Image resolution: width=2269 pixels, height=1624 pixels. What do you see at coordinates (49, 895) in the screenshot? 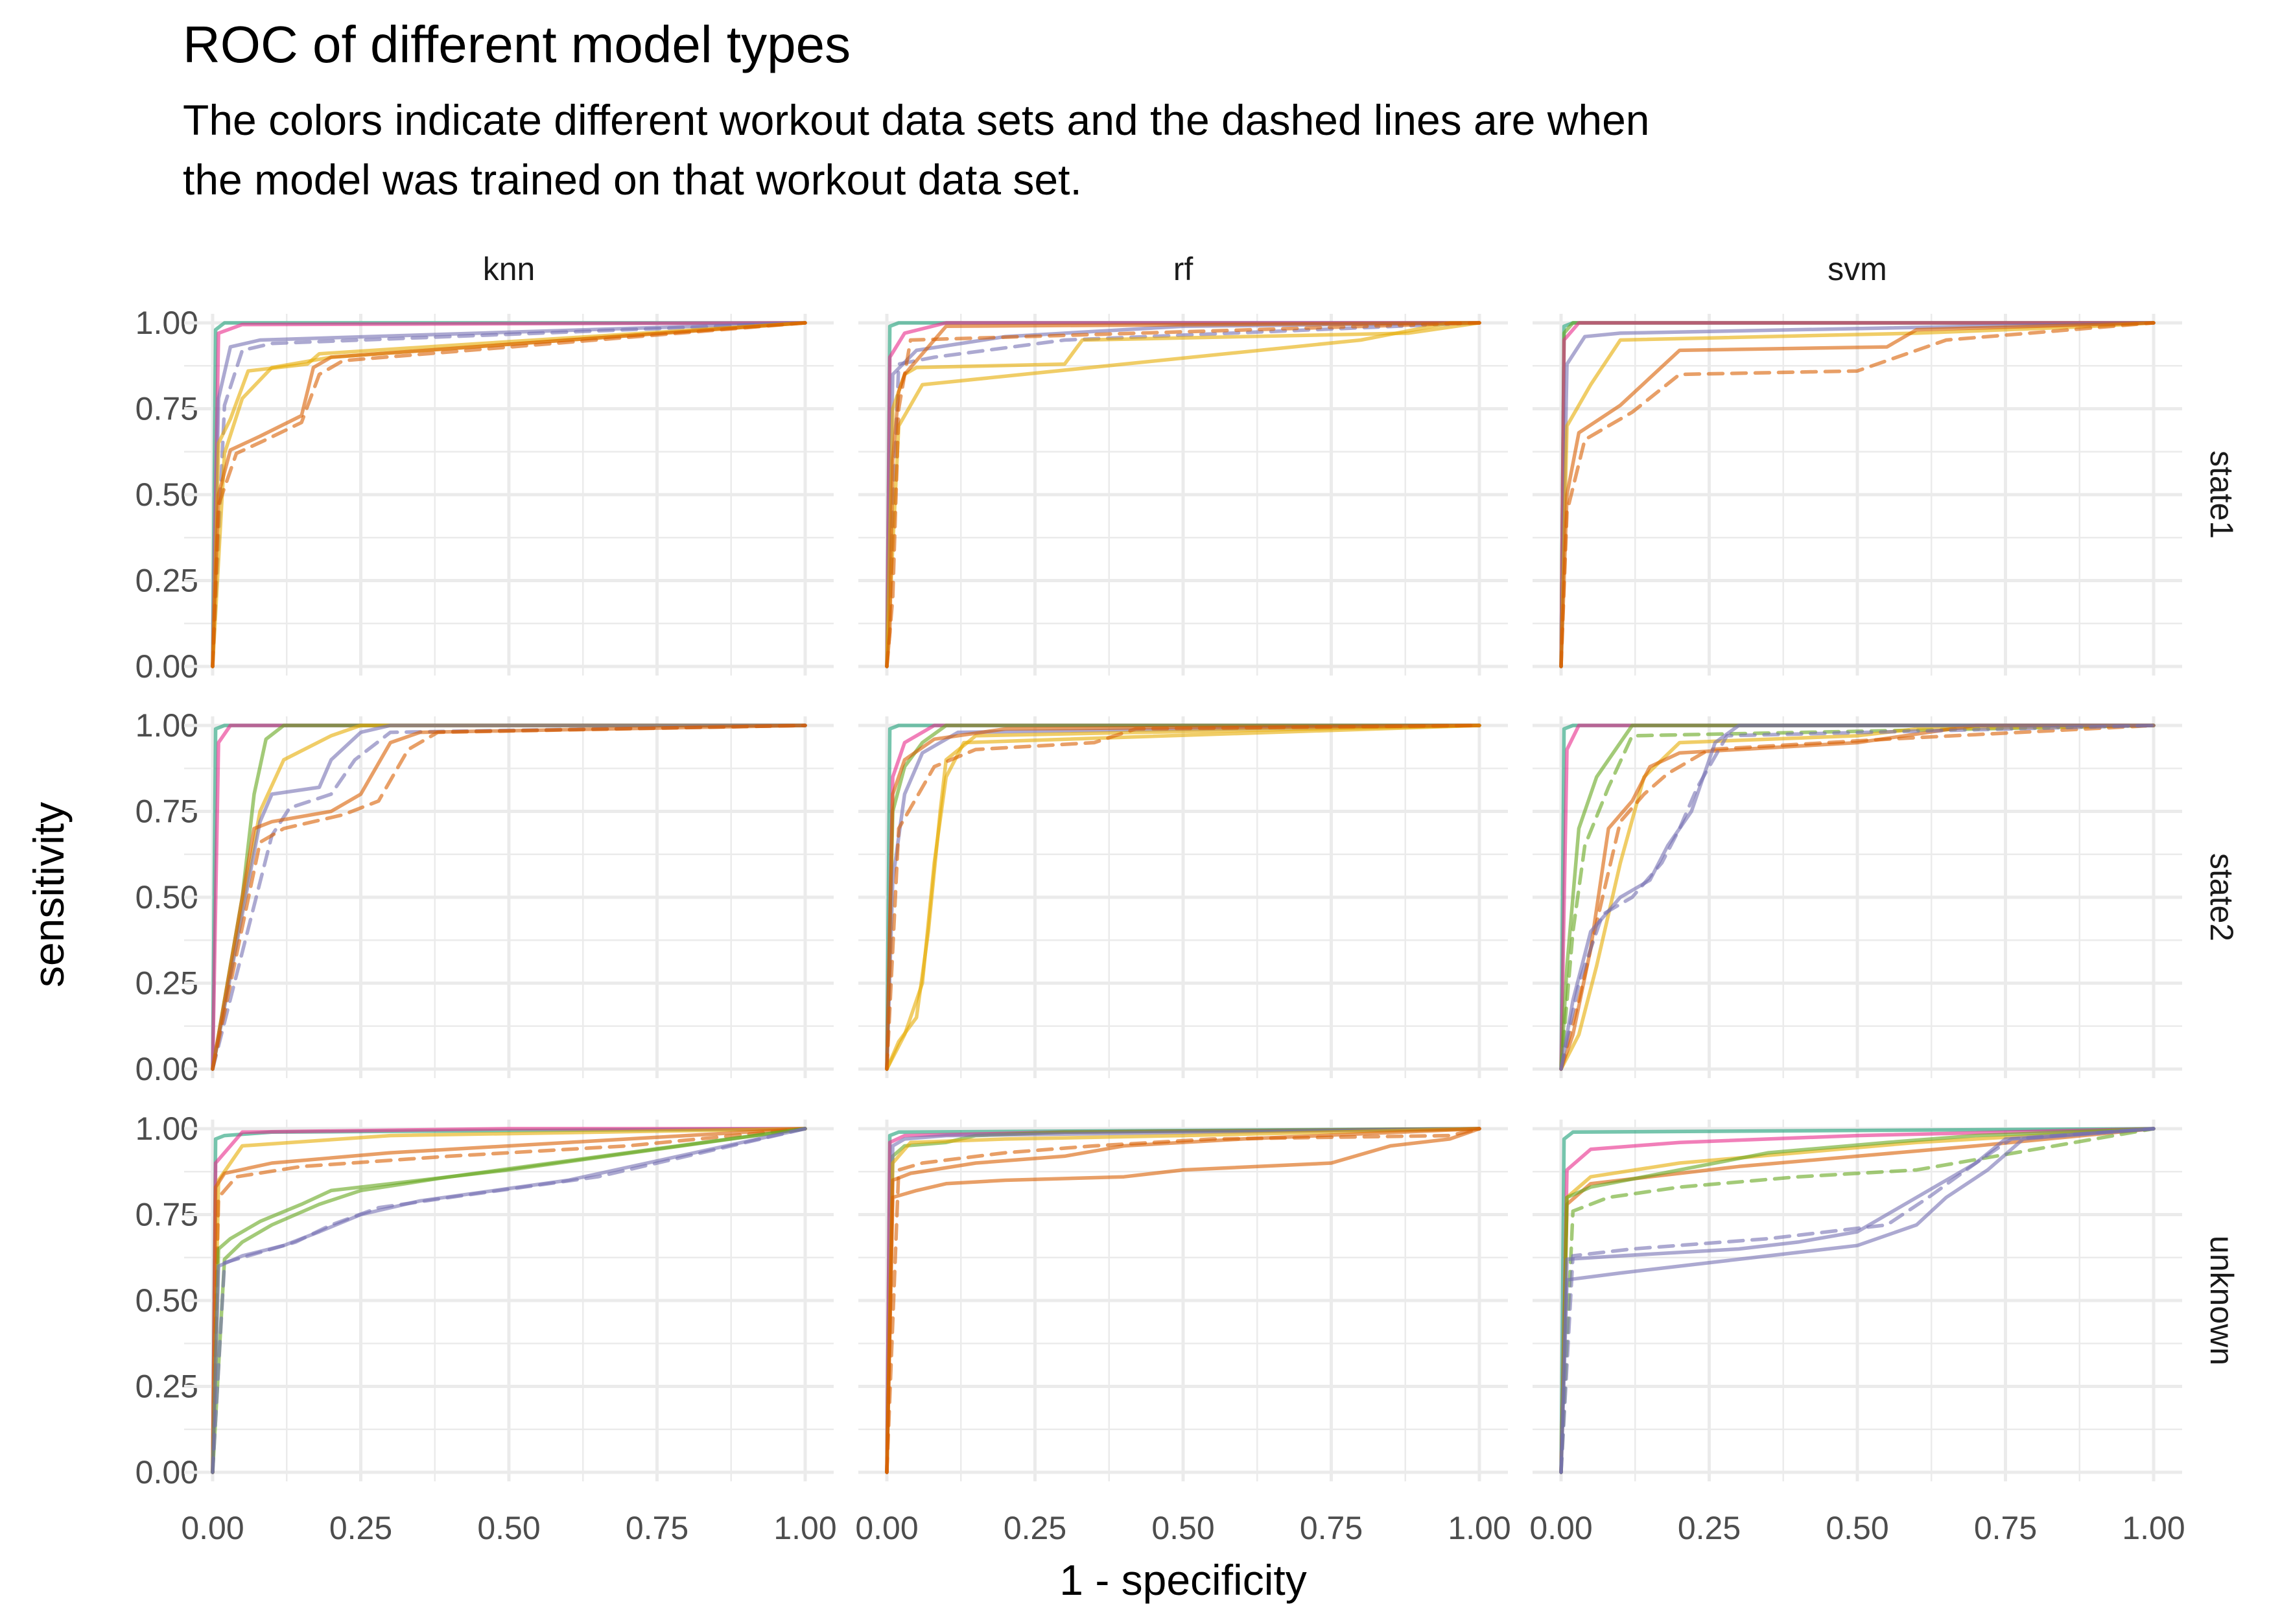
I see `y-axis-label: sensitivity` at bounding box center [49, 895].